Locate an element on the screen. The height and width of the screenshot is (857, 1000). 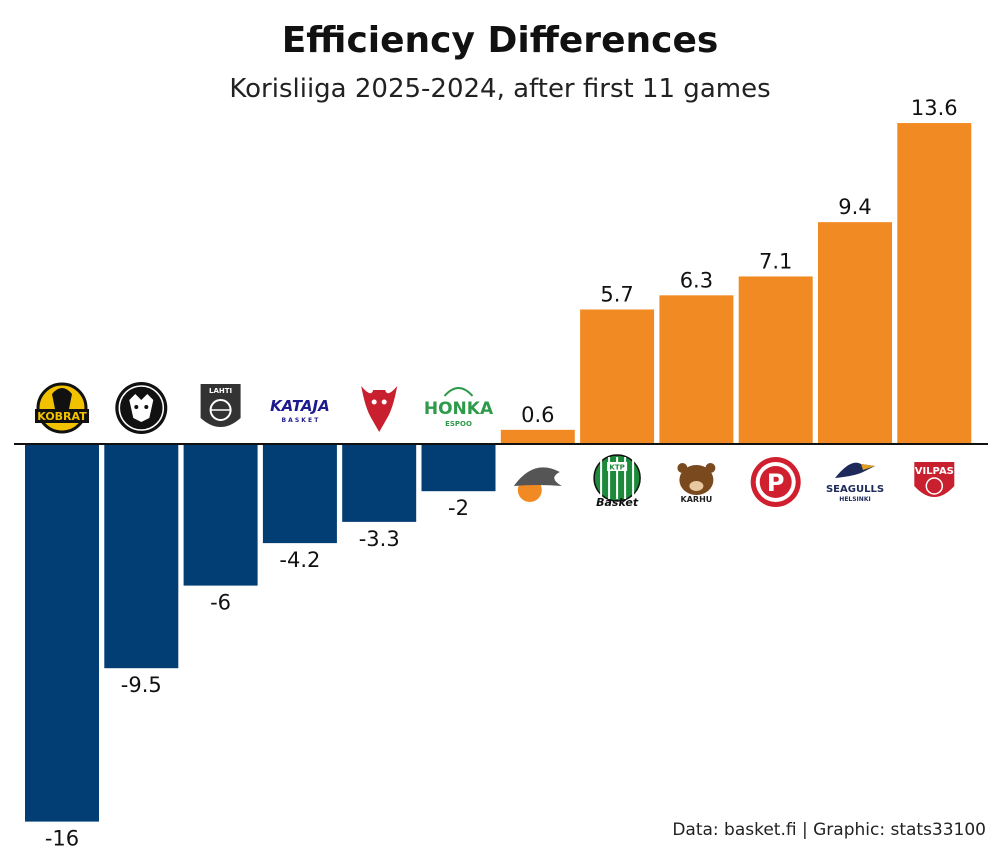
bar-seagulls-helsinki is located at coordinates (855, 333).